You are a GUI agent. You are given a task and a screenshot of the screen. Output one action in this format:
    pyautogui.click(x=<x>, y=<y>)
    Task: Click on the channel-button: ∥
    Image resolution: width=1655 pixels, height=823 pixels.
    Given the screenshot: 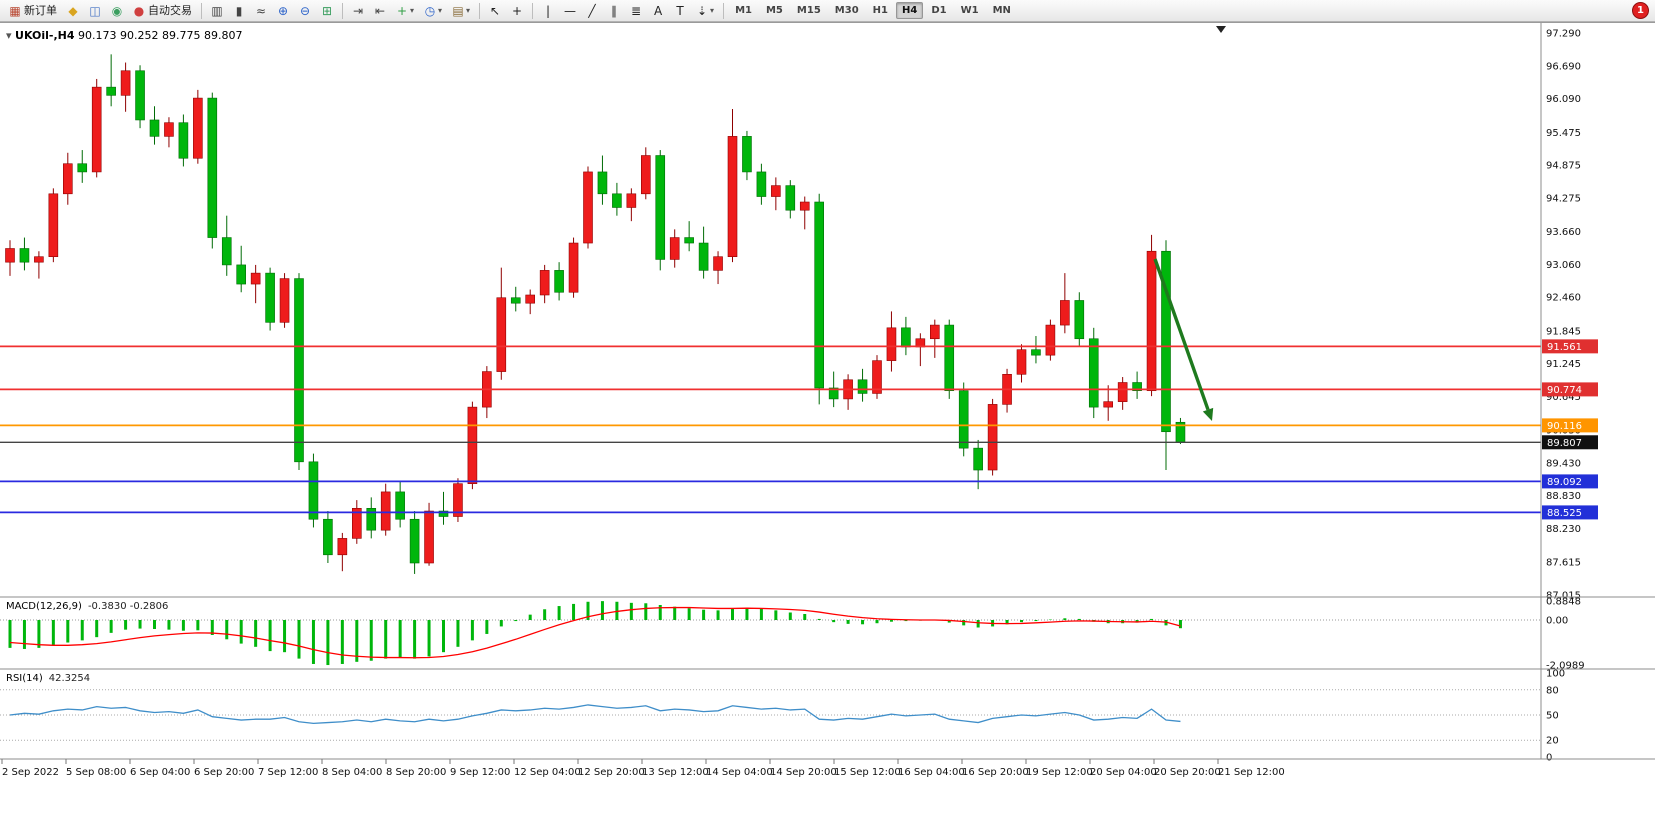 What is the action you would take?
    pyautogui.click(x=614, y=11)
    